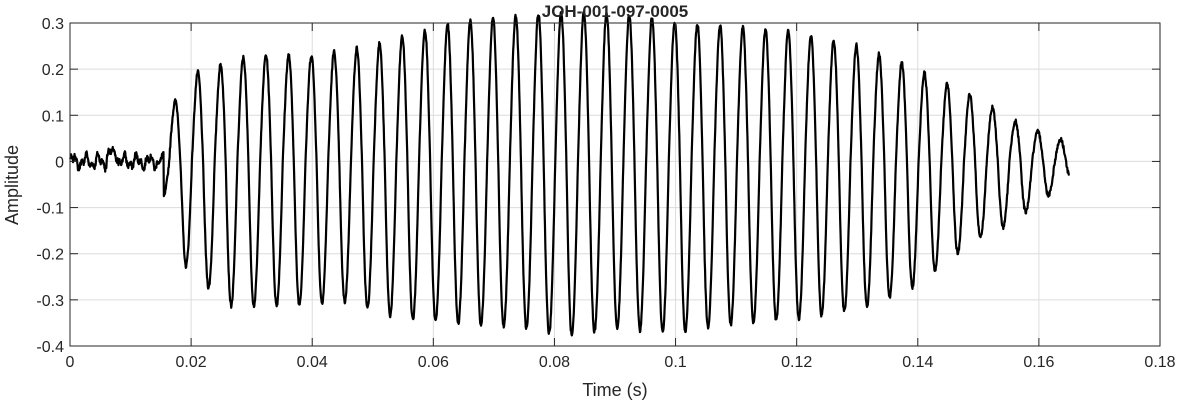 The image size is (1182, 404). I want to click on x-tick-label: 0.08, so click(554, 362).